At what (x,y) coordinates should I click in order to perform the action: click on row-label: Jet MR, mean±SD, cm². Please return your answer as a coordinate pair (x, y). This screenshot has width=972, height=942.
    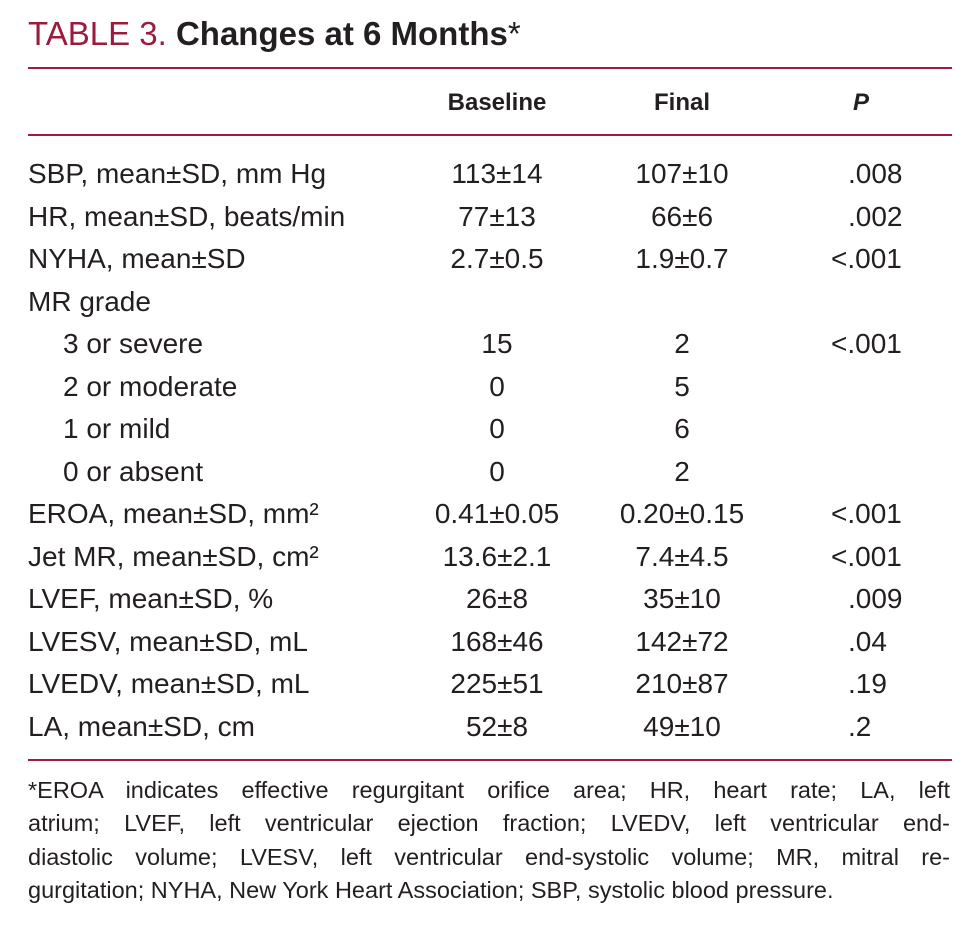
    Looking at the image, I should click on (173, 556).